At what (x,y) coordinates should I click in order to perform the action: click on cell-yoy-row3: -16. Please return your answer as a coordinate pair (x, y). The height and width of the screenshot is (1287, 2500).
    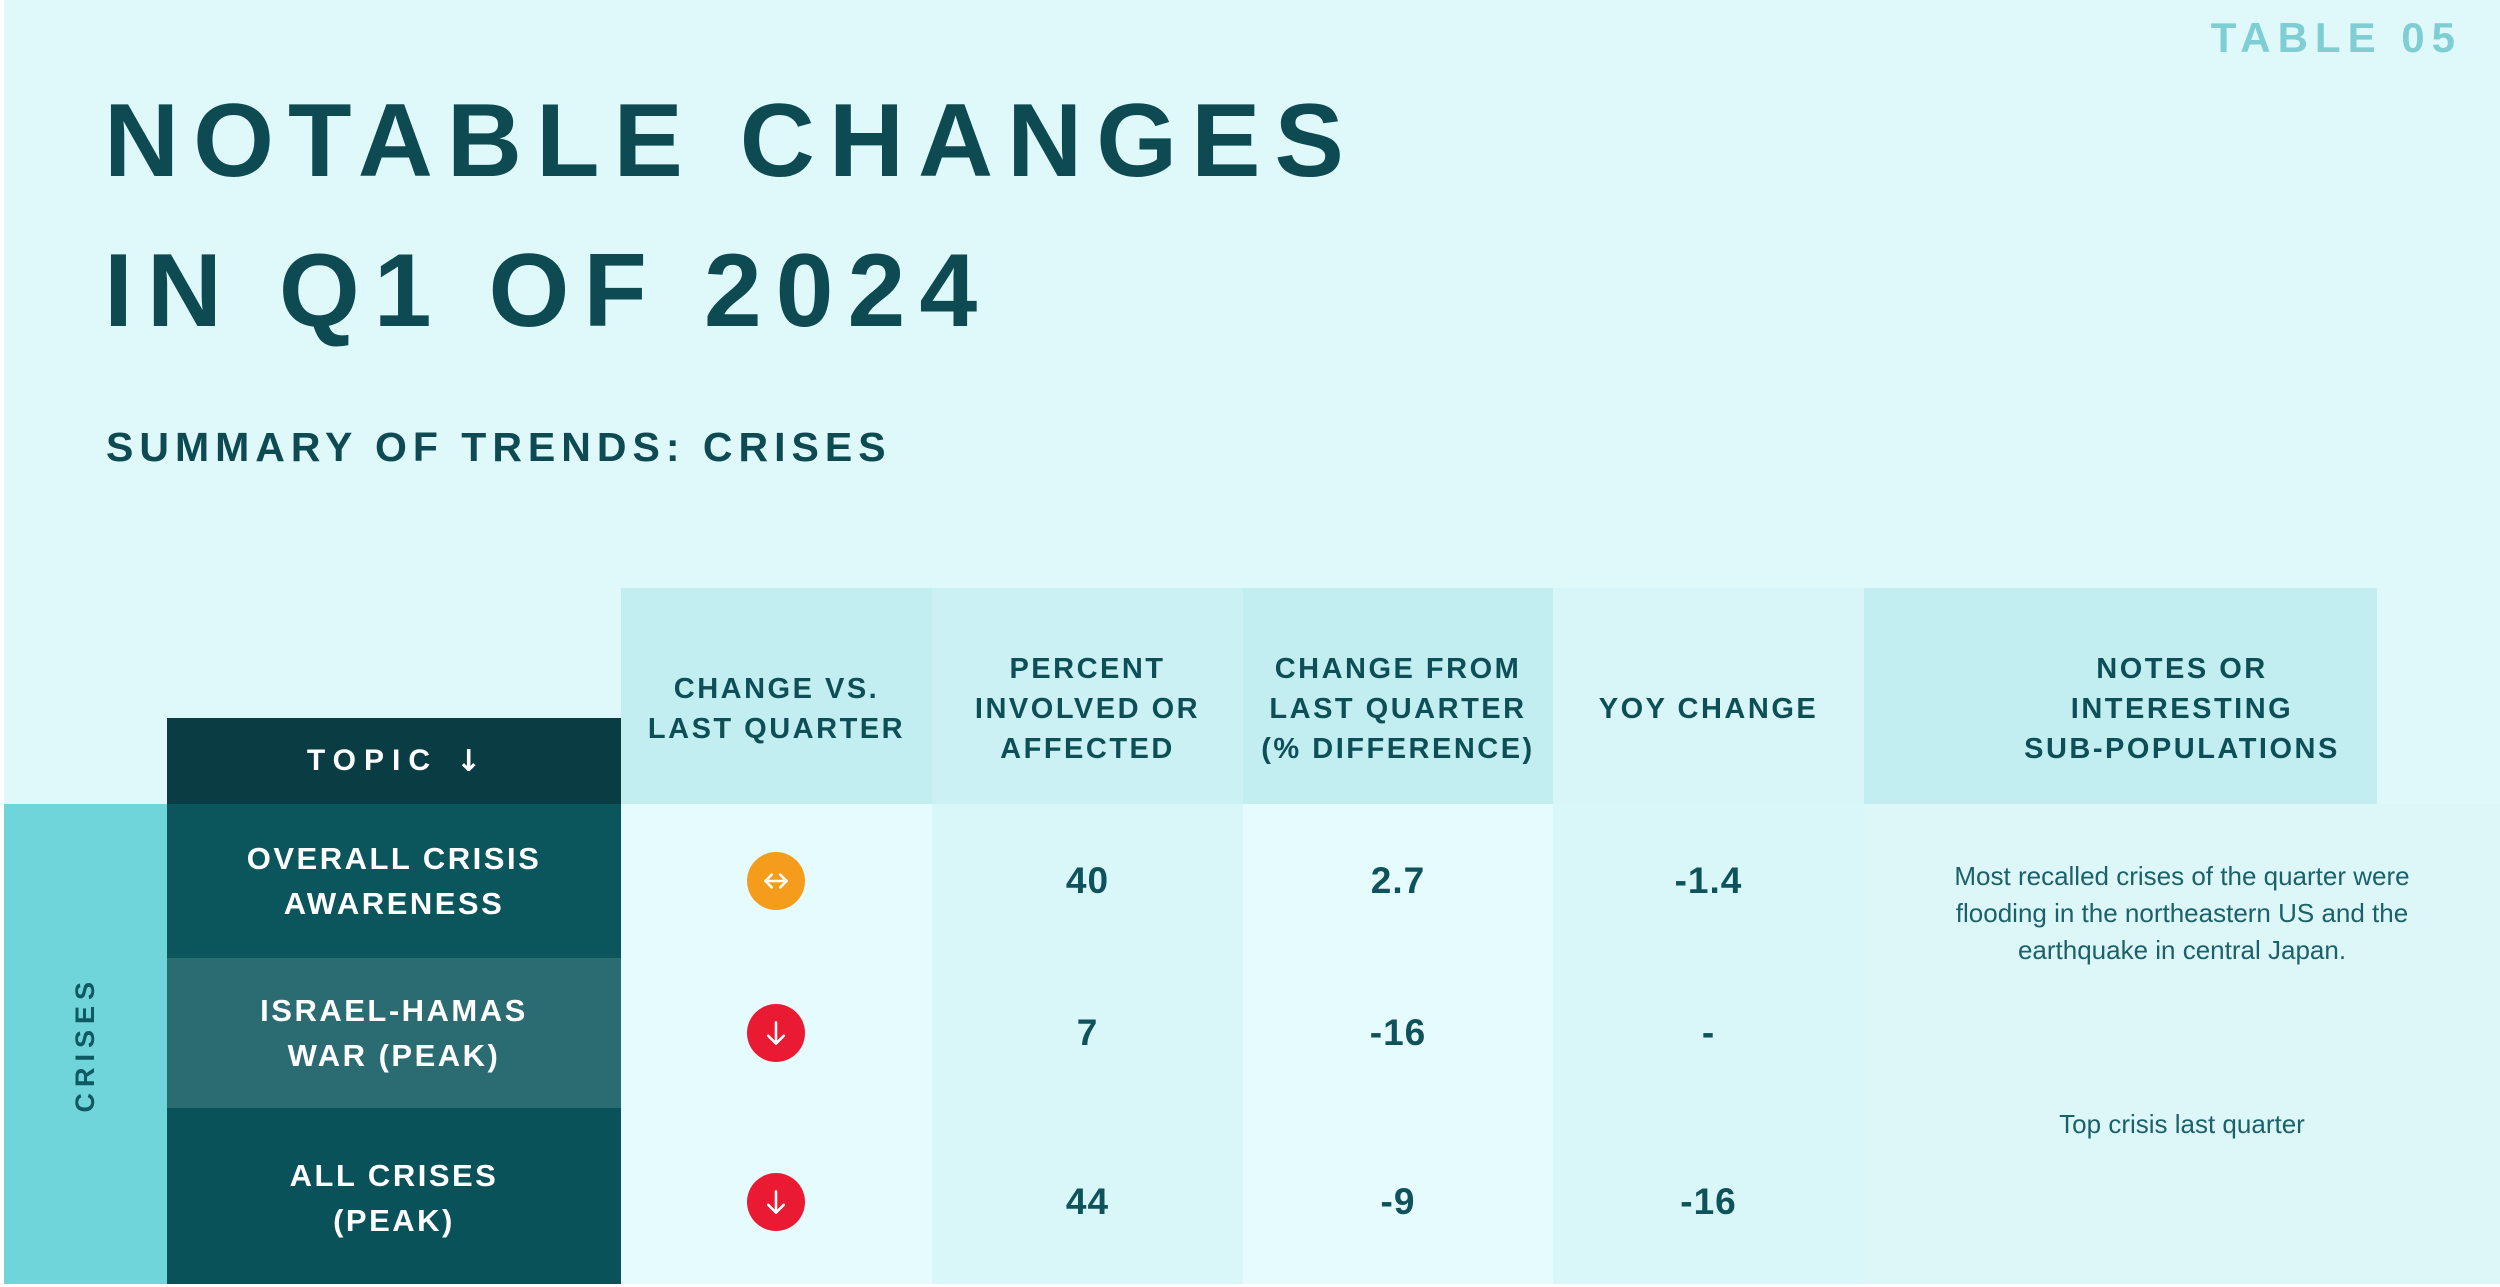
    Looking at the image, I should click on (1708, 1201).